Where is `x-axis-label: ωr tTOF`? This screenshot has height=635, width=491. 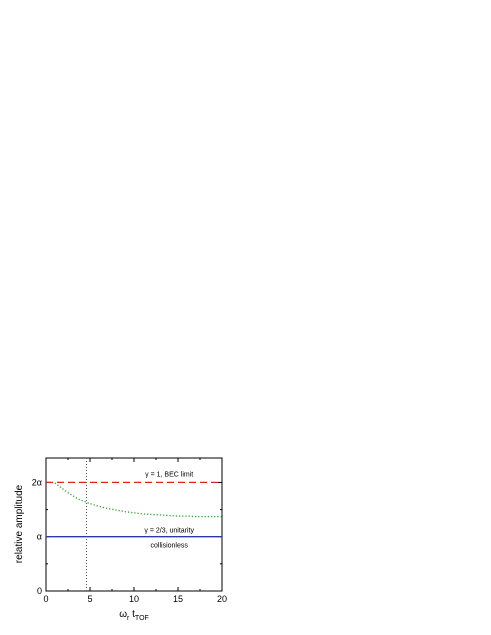 x-axis-label: ωr tTOF is located at coordinates (134, 615).